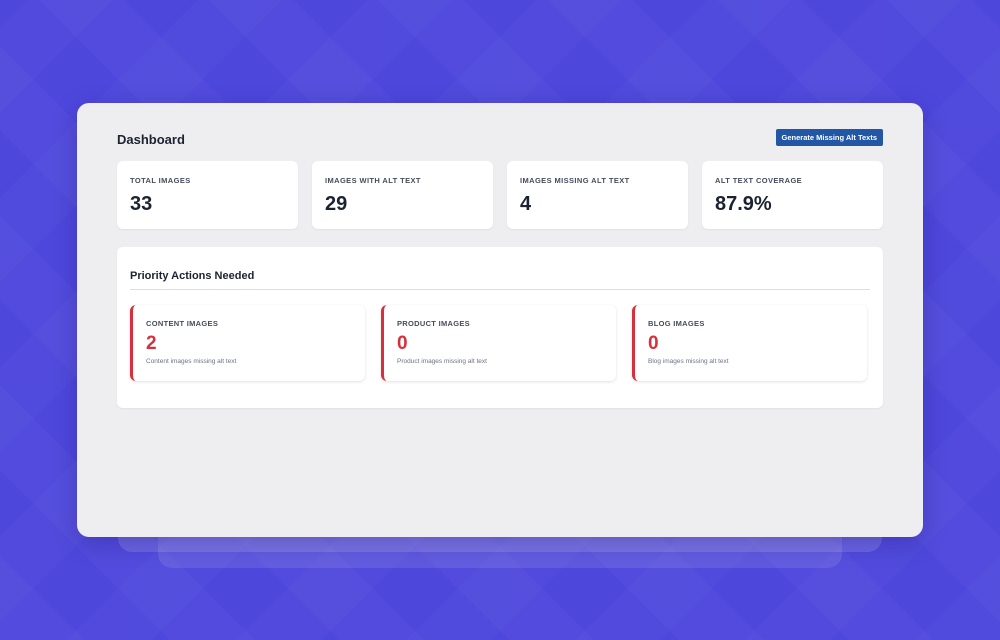 This screenshot has width=1000, height=640. What do you see at coordinates (433, 323) in the screenshot?
I see `action-card-label: PRODUCT IMAGES` at bounding box center [433, 323].